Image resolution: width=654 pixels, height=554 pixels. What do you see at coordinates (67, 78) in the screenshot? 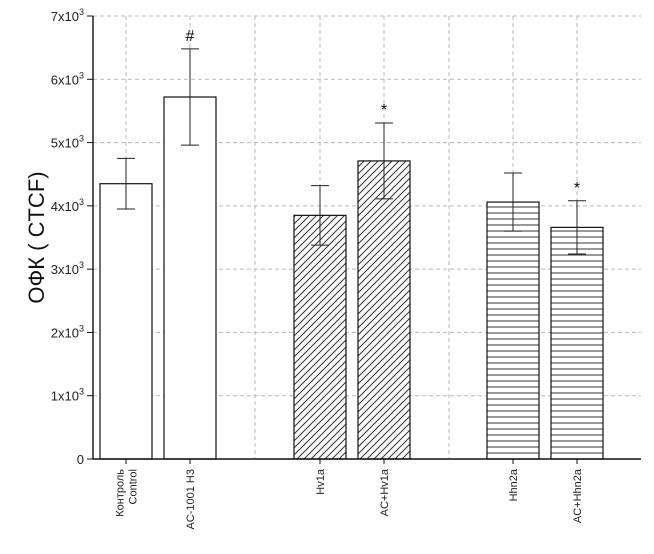
I see `y-tick-label: 6x10³` at bounding box center [67, 78].